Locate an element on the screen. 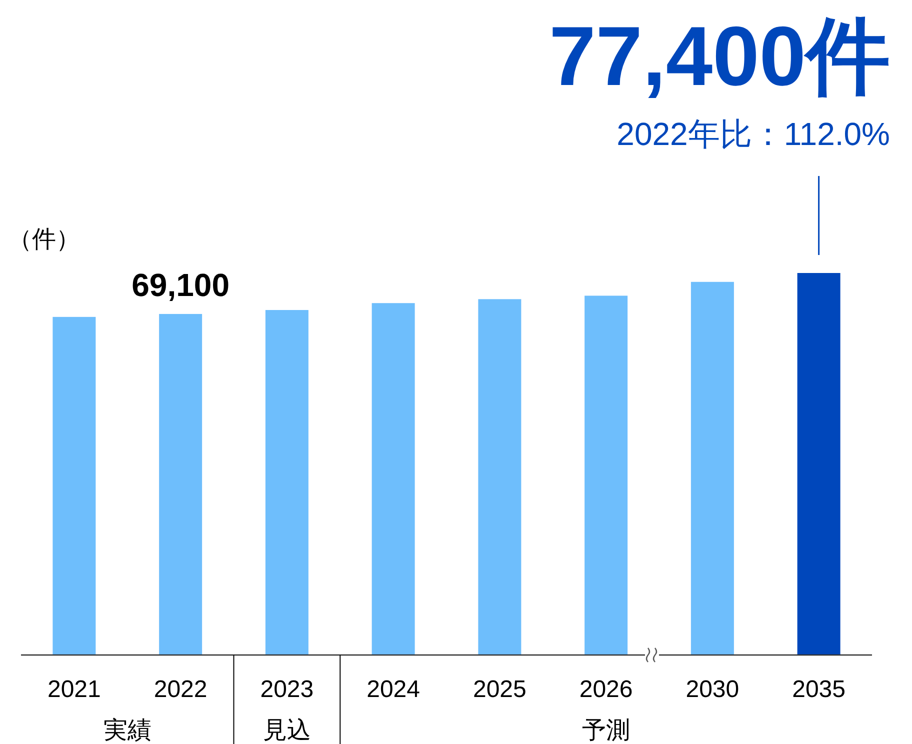 This screenshot has width=912, height=744. x-tick-label: 2030 is located at coordinates (713, 689).